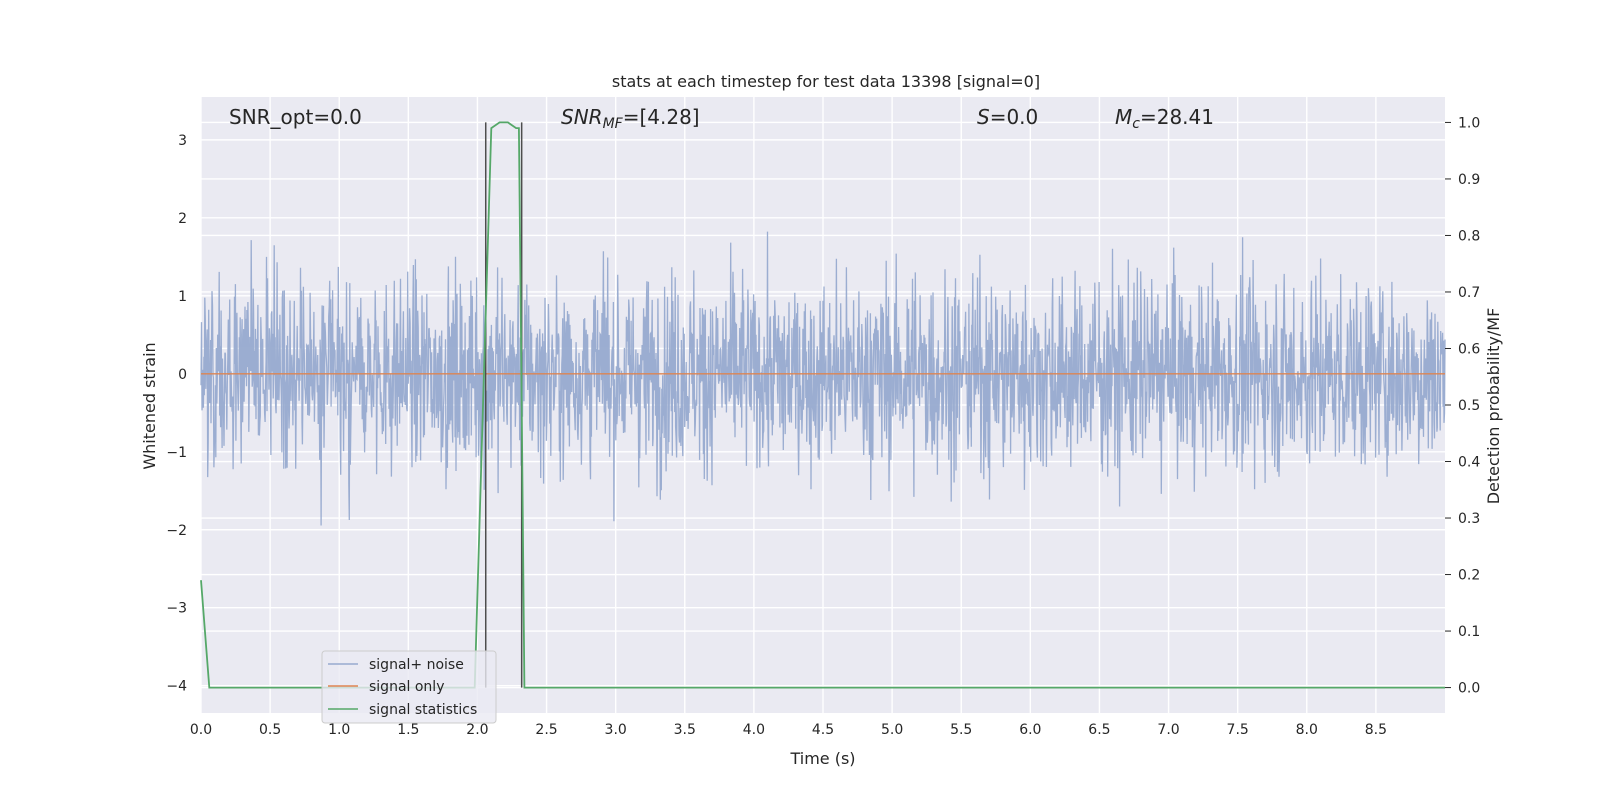 Image resolution: width=1600 pixels, height=800 pixels. What do you see at coordinates (176, 453) in the screenshot?
I see `y-left-tick-label: −1` at bounding box center [176, 453].